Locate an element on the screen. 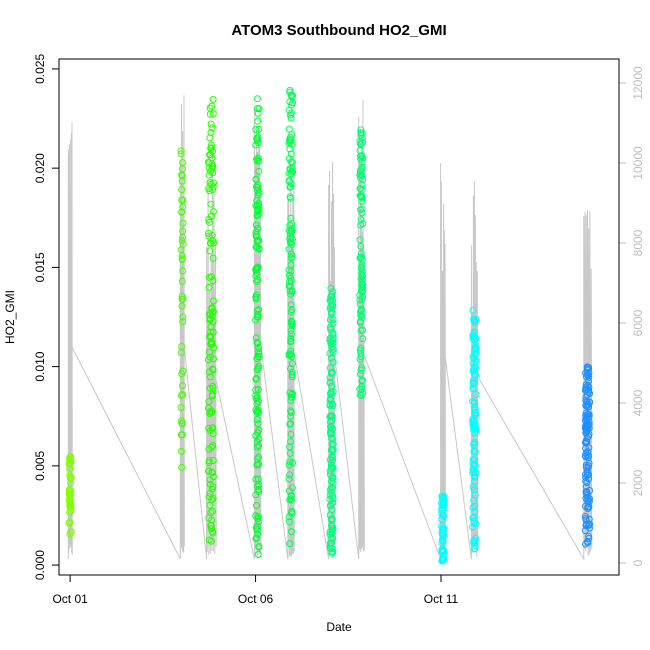  y2-tick-label: 10000 is located at coordinates (638, 163).